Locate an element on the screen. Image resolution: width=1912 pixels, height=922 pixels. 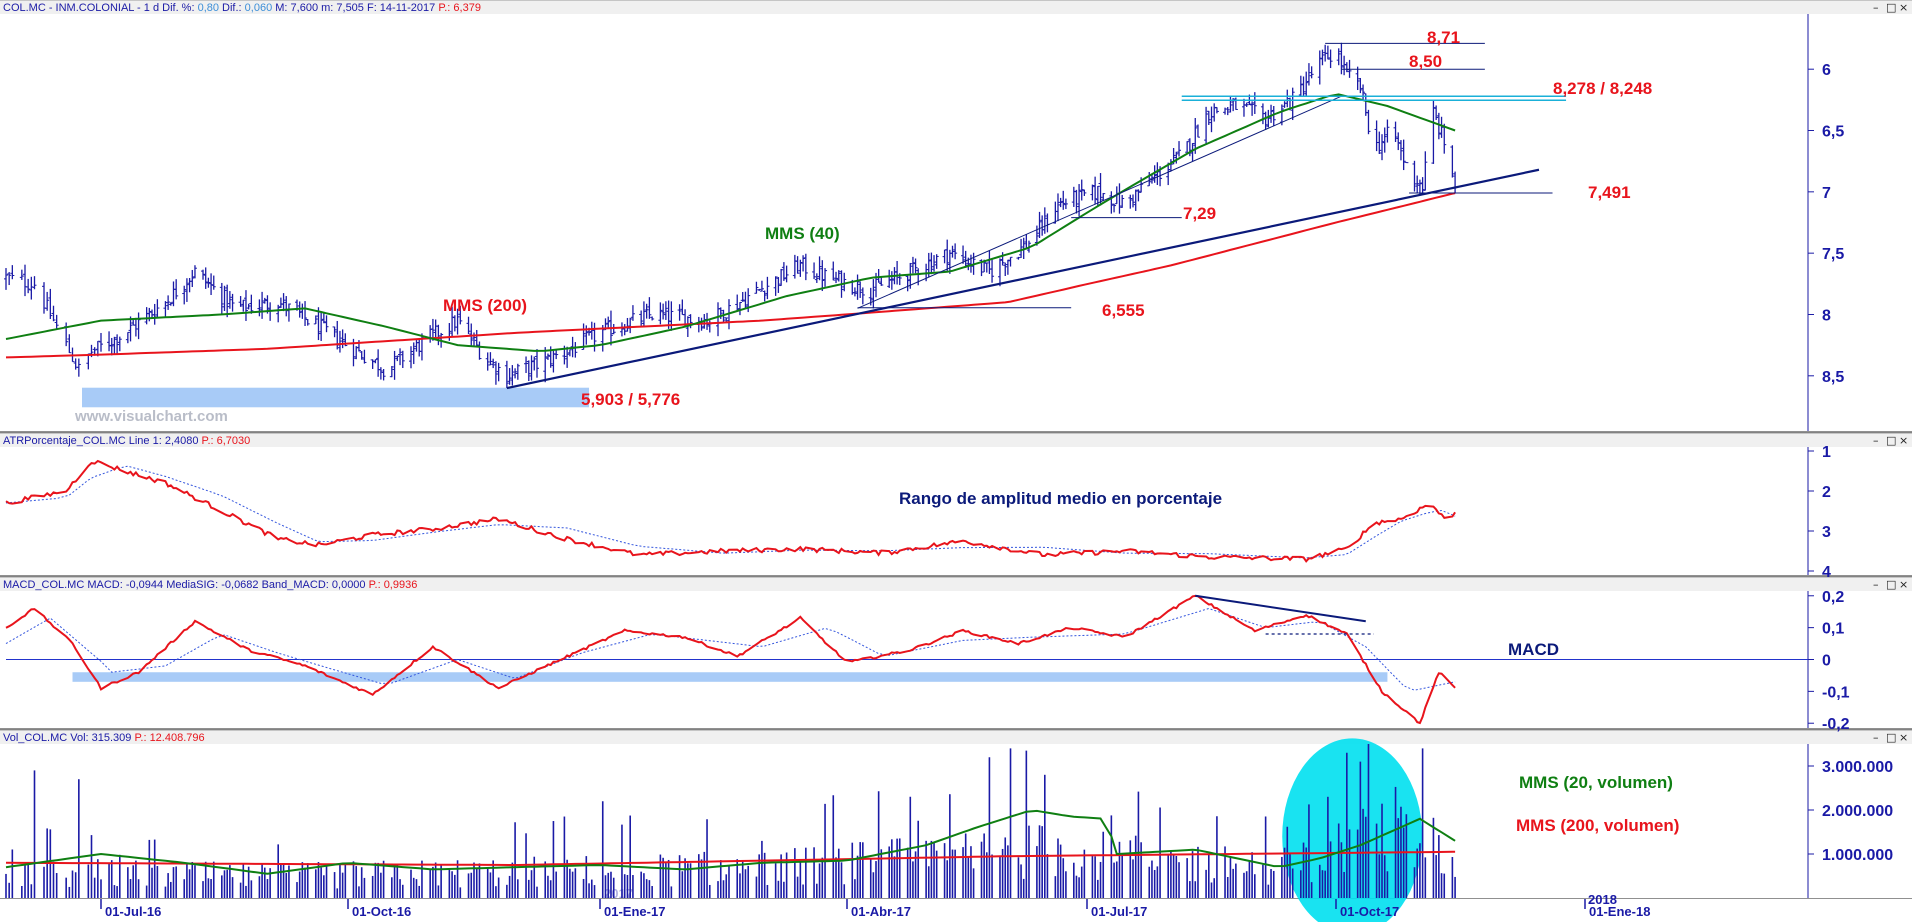
price-close-button: × is located at coordinates (1903, 7).